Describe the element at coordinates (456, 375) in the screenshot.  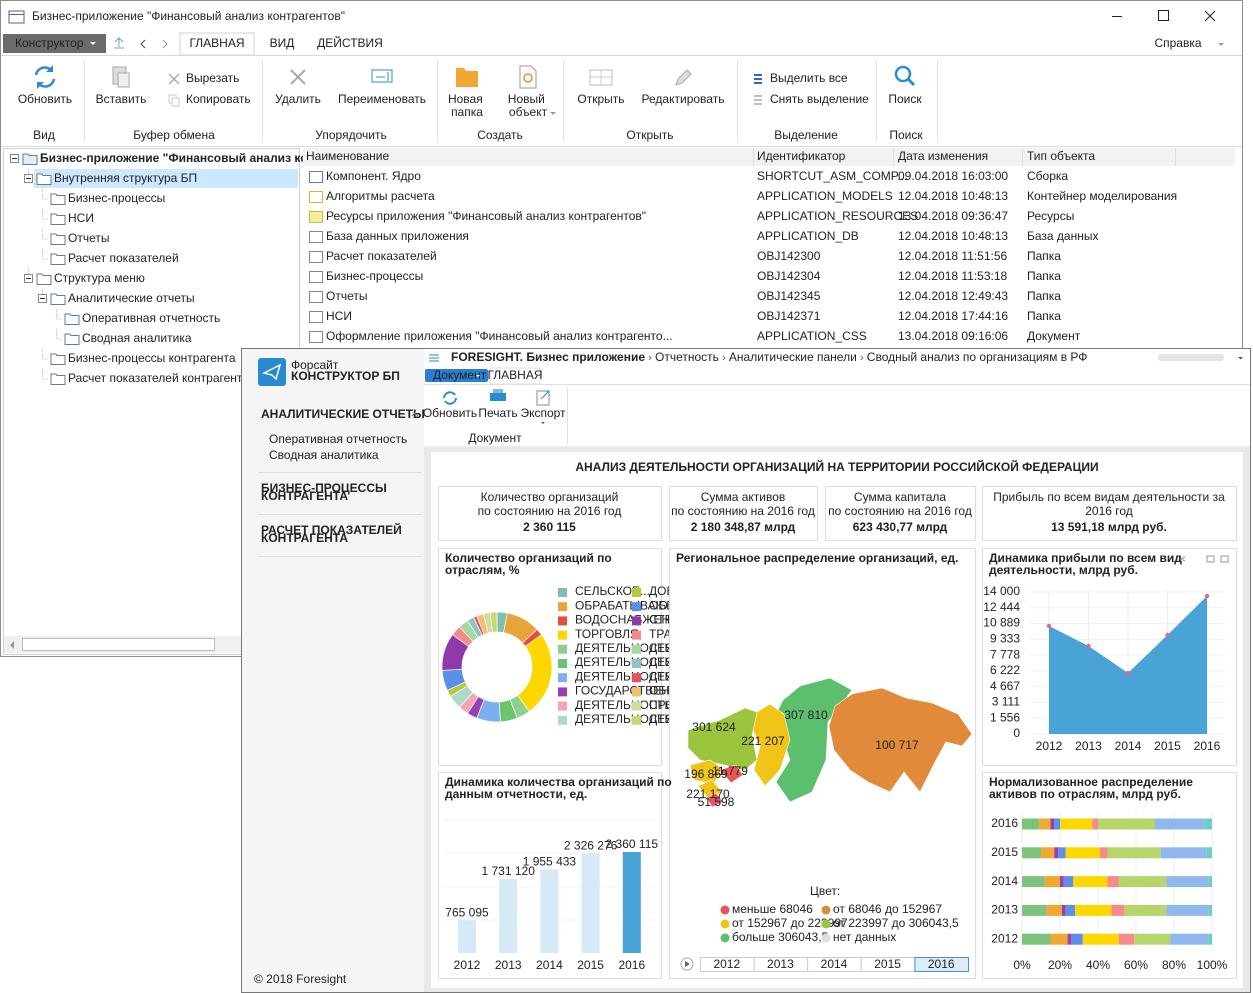
I see `document-menu` at that location.